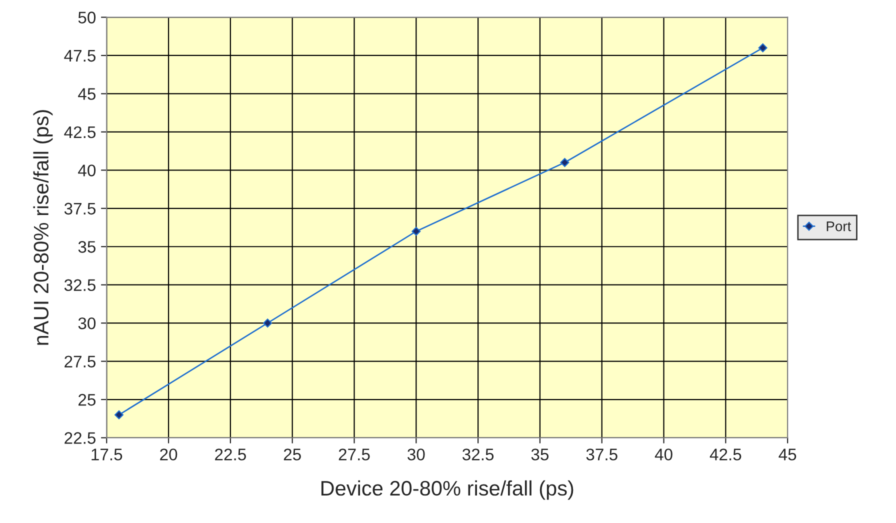 The height and width of the screenshot is (523, 896). Describe the element at coordinates (447, 490) in the screenshot. I see `x-axis-title: Device 20-80% rise/fall (ps)` at that location.